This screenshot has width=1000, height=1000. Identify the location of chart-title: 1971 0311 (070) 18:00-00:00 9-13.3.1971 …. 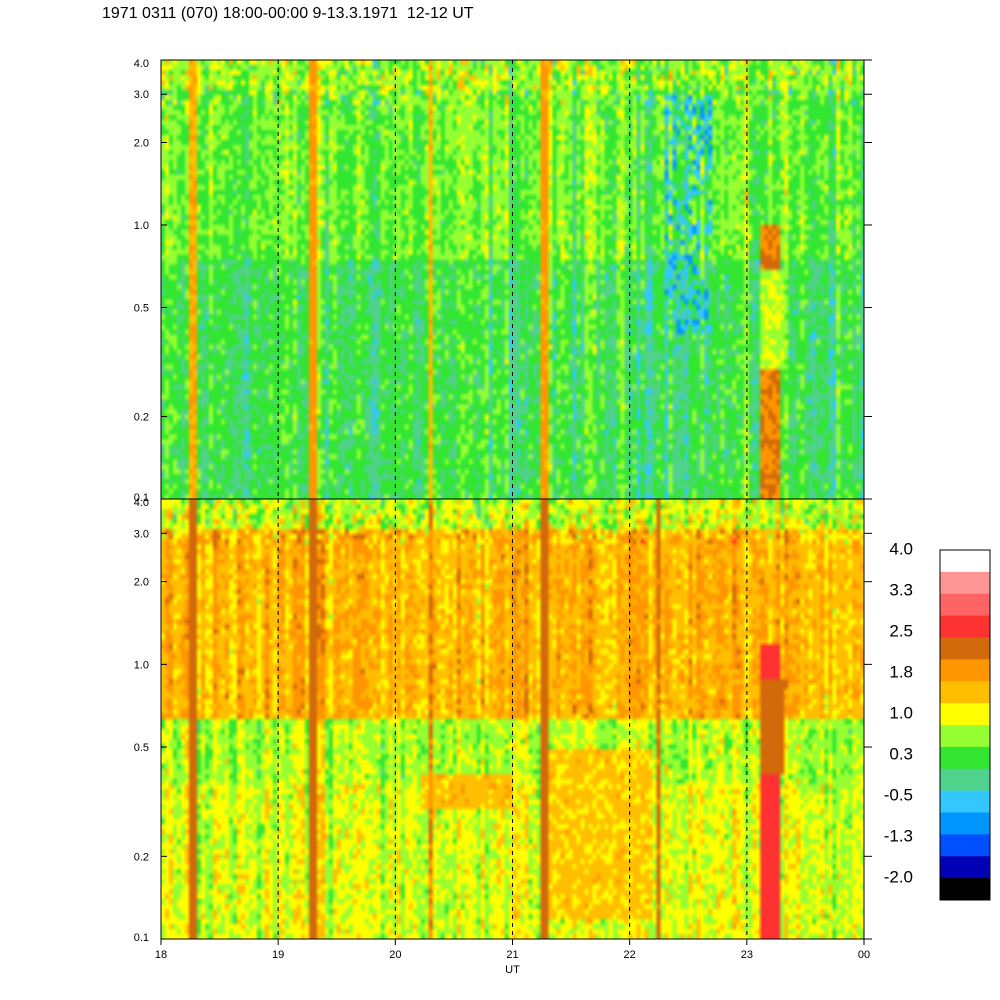
(288, 13).